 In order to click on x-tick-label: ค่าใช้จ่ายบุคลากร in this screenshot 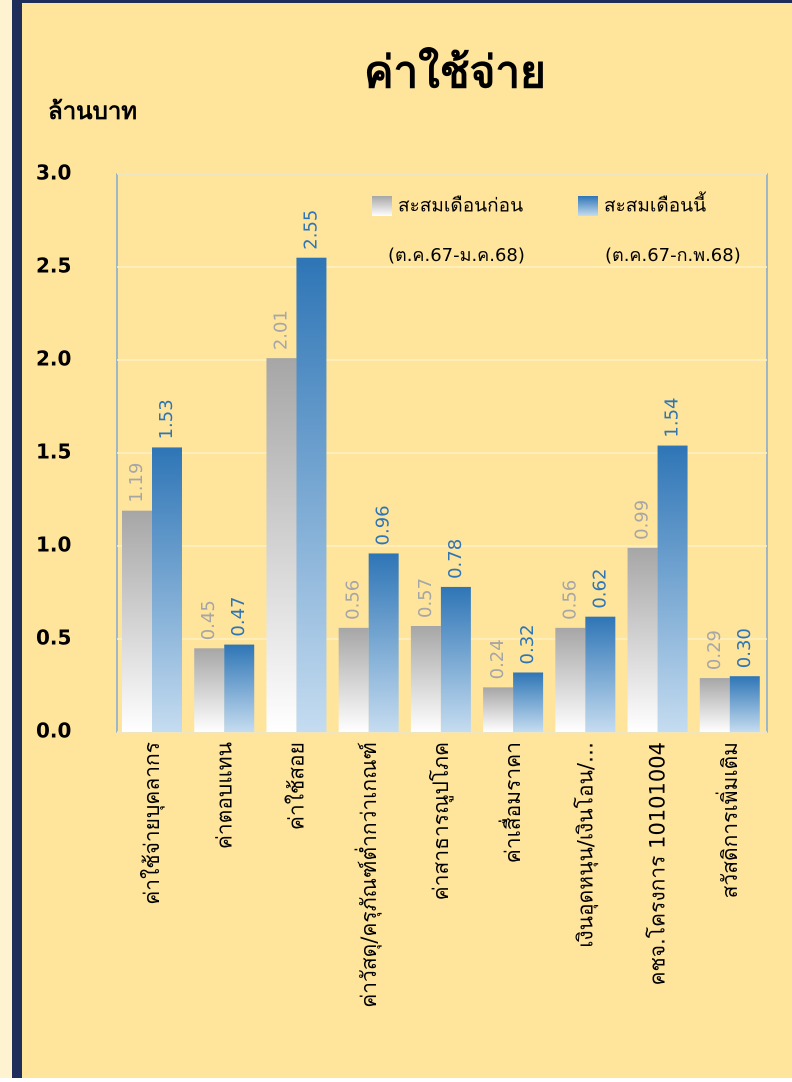, I will do `click(152, 823)`.